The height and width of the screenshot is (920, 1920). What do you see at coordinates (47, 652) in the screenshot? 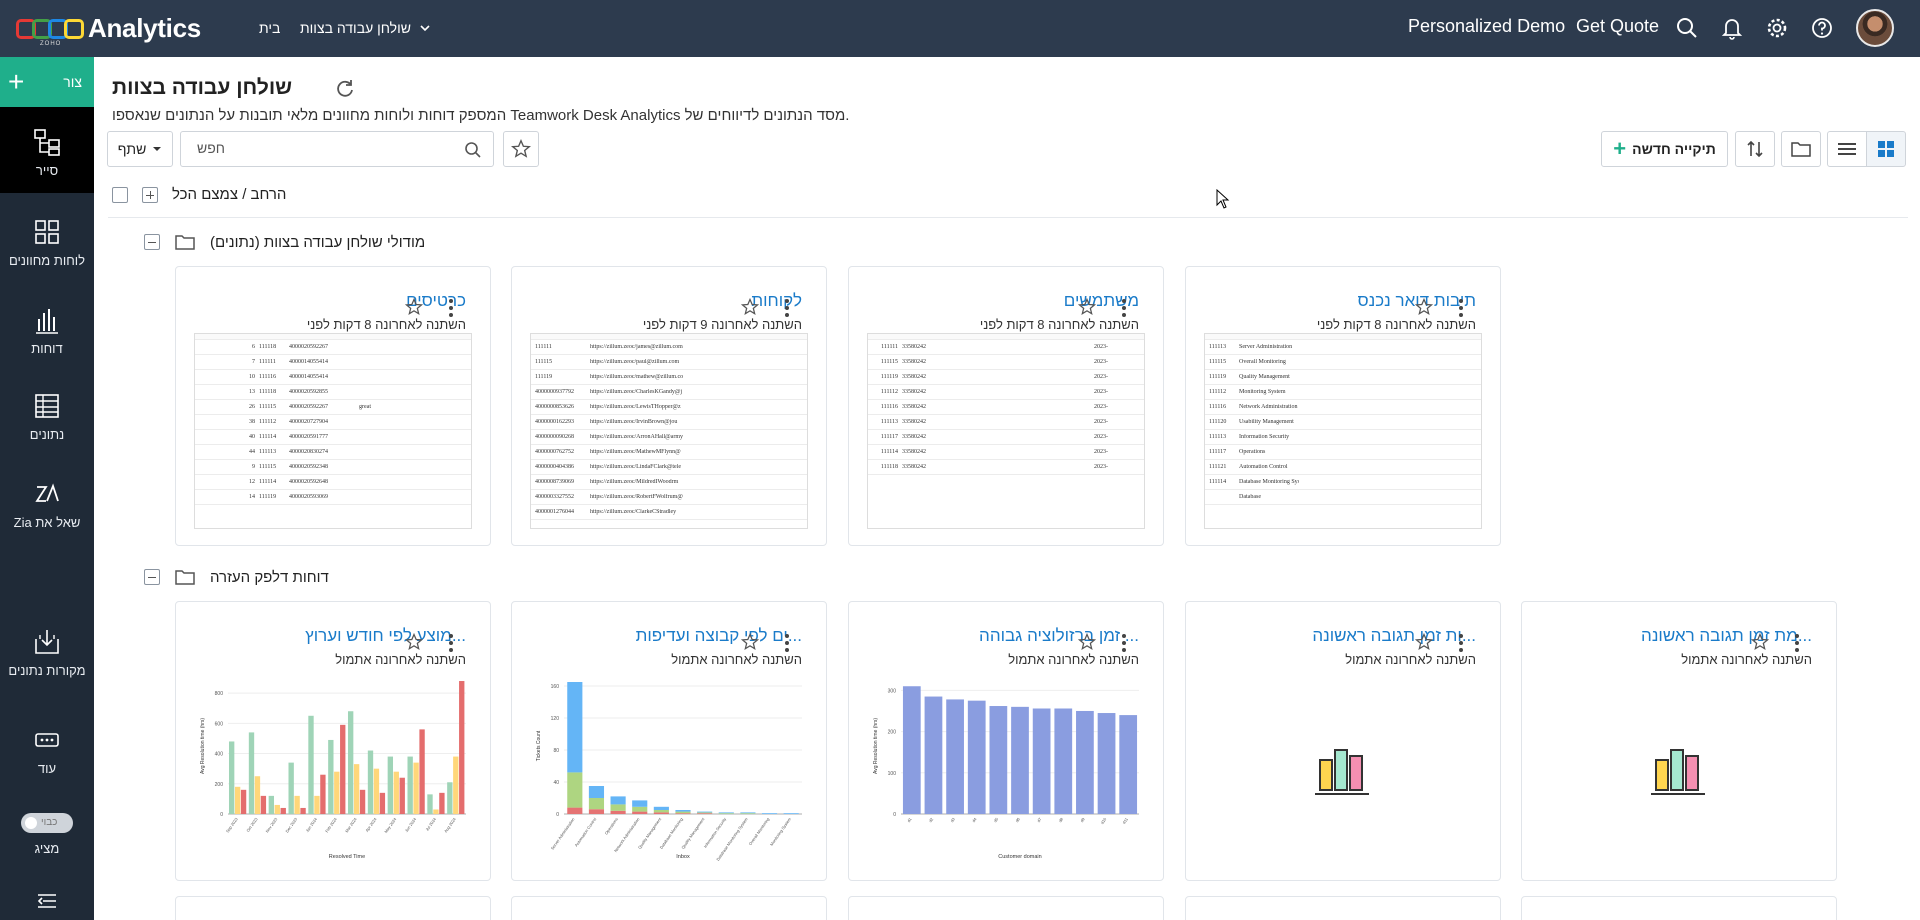
I see `sidebar-item-data-sources: מקורות נתונים` at bounding box center [47, 652].